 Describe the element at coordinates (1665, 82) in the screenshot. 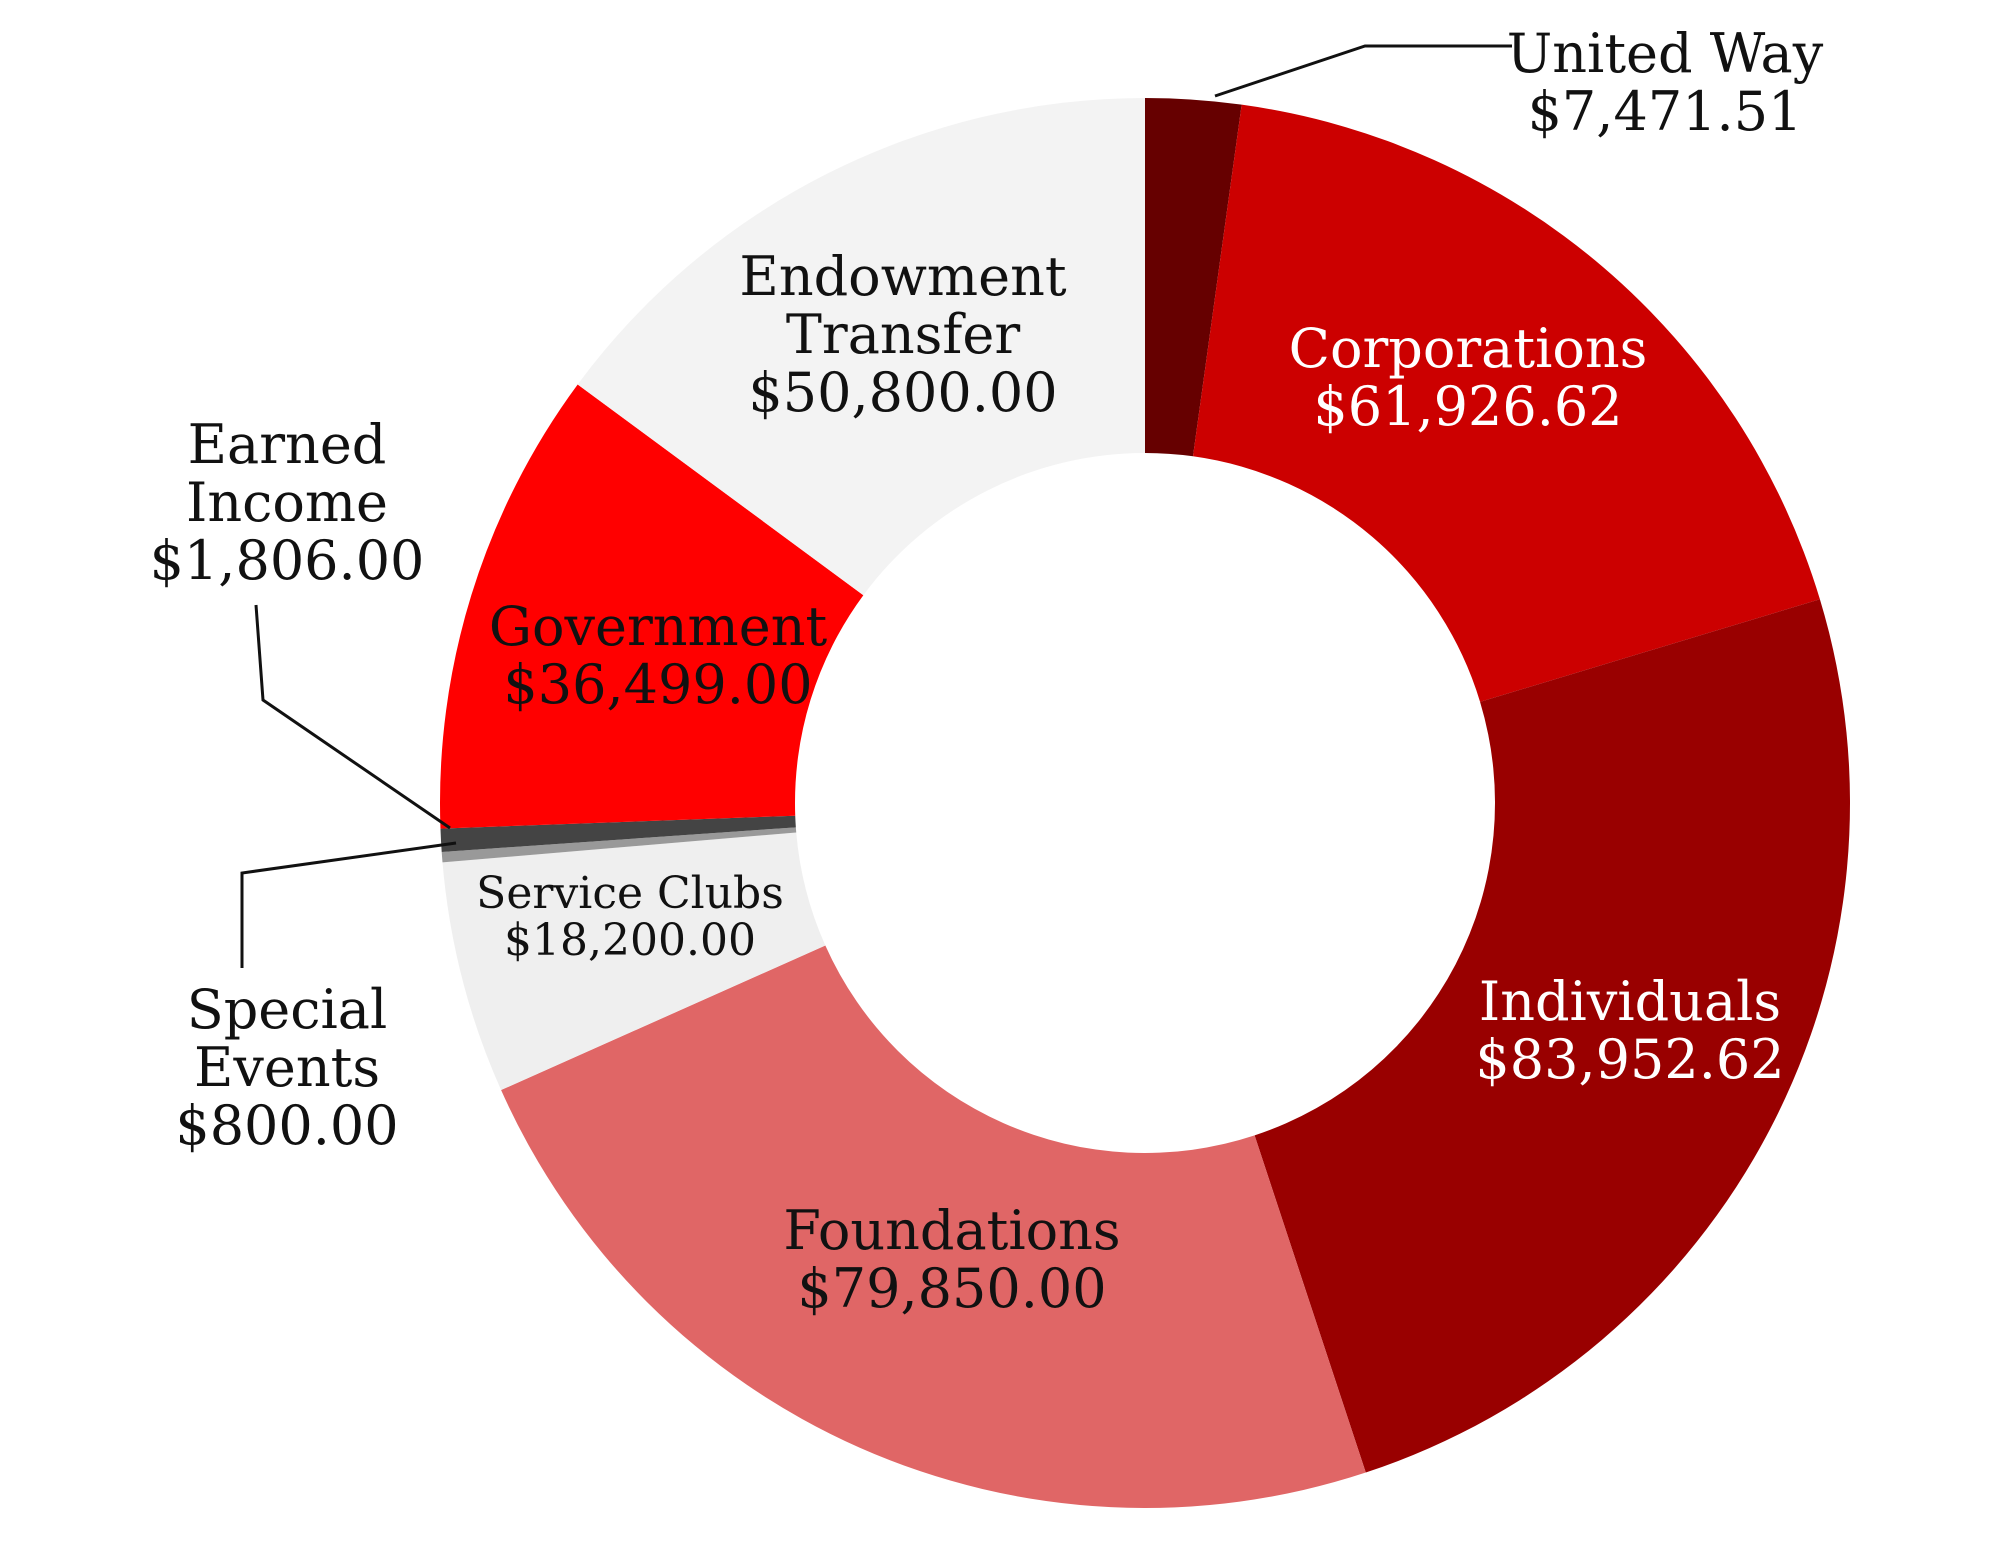

I see `label-united-way: United Way $7,471.51` at that location.